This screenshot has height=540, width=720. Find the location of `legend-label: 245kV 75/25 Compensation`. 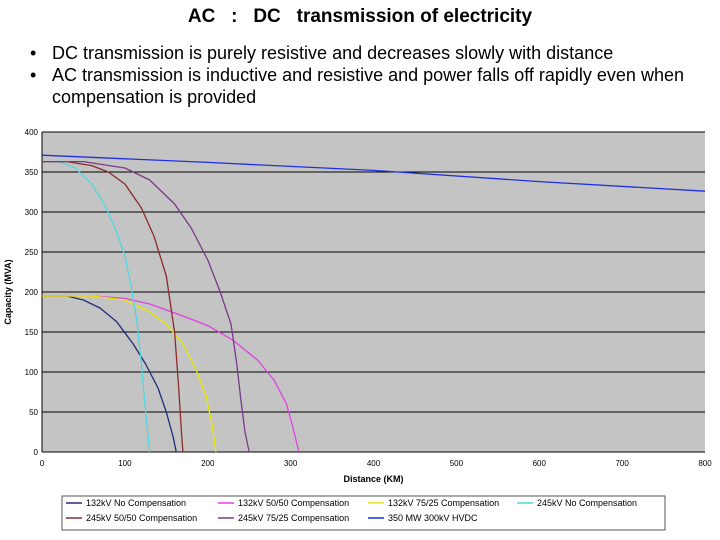

legend-label: 245kV 75/25 Compensation is located at coordinates (293, 518).